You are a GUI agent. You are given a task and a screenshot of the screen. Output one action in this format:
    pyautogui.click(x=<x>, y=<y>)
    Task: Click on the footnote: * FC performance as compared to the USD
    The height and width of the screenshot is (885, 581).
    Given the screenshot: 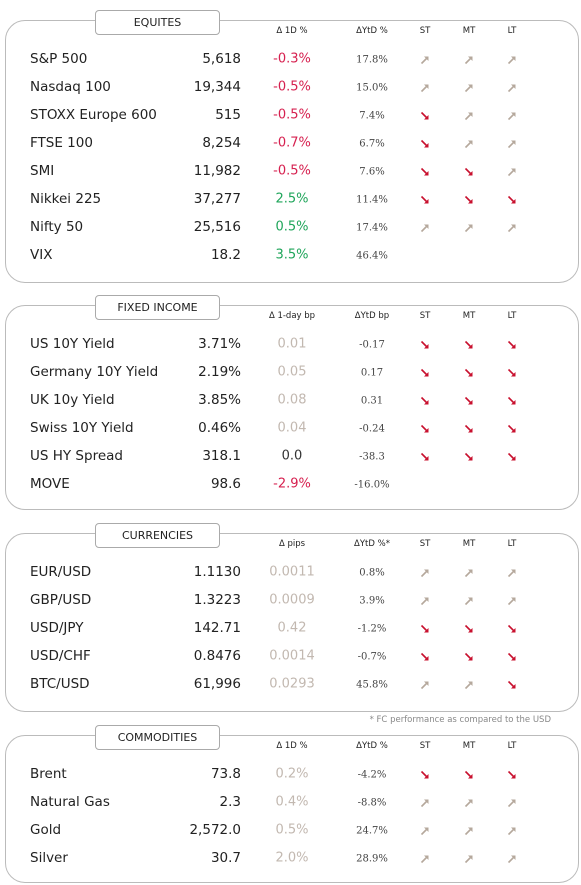 What is the action you would take?
    pyautogui.click(x=460, y=720)
    